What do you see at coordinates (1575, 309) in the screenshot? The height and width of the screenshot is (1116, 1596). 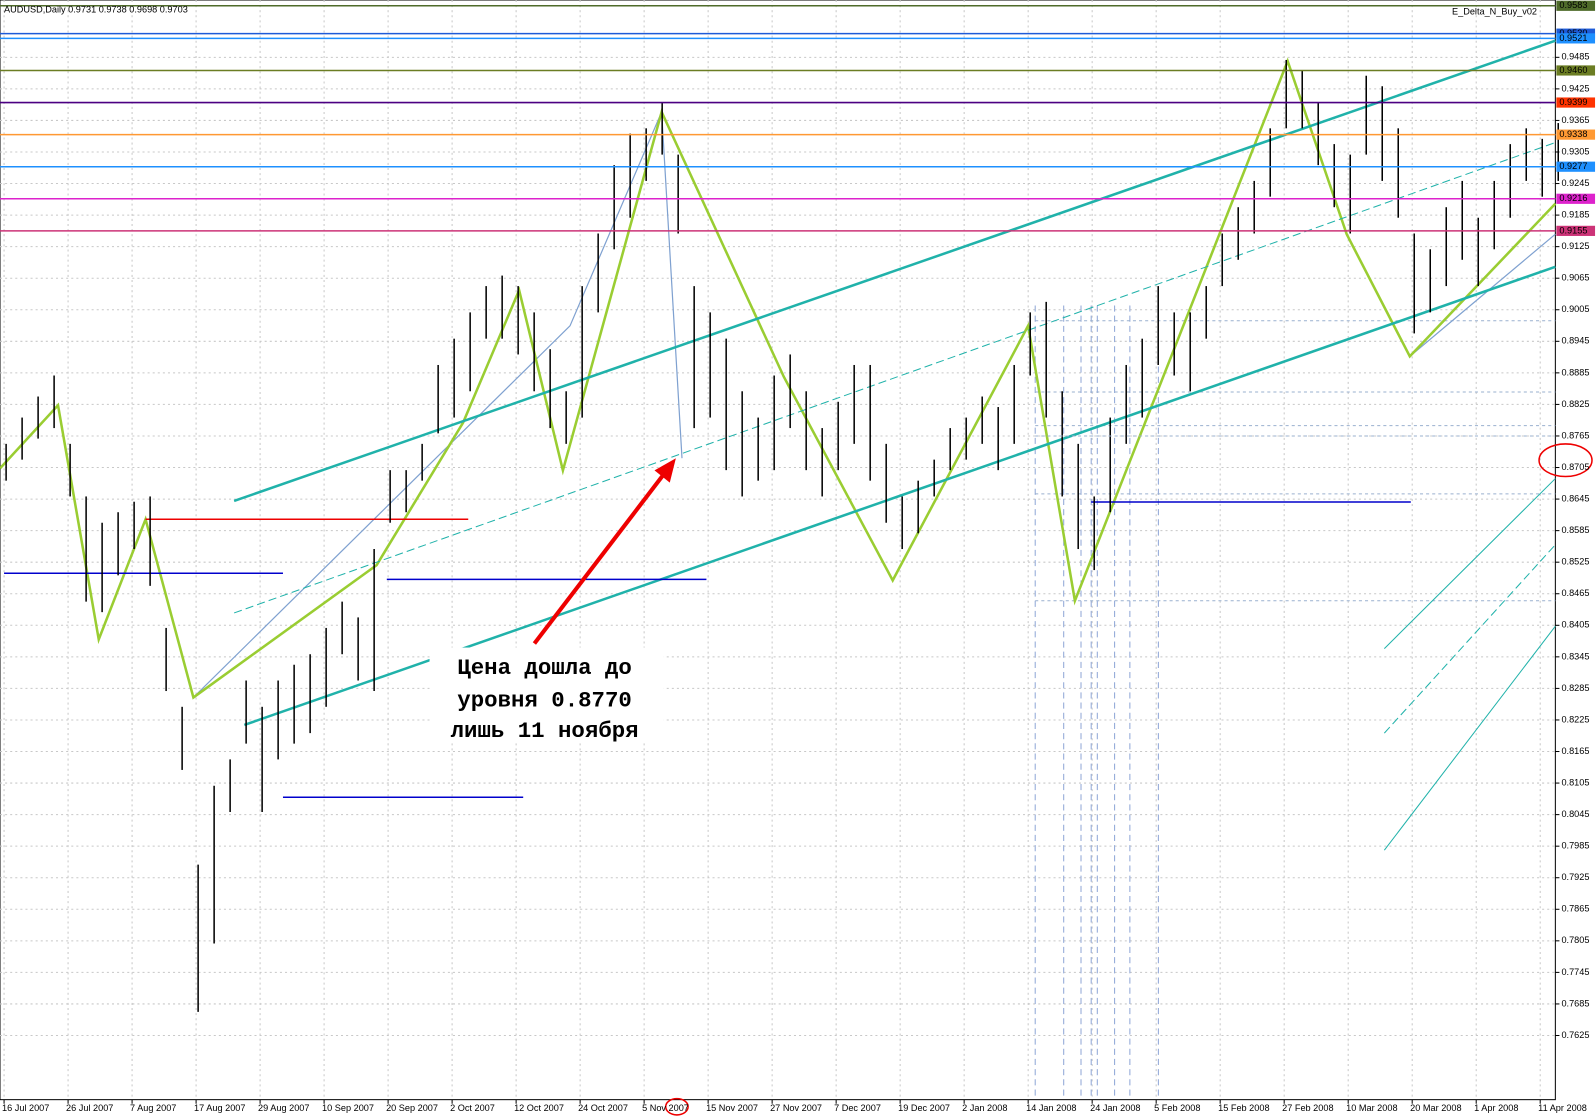 I see `y-tick-label: 0.9005` at bounding box center [1575, 309].